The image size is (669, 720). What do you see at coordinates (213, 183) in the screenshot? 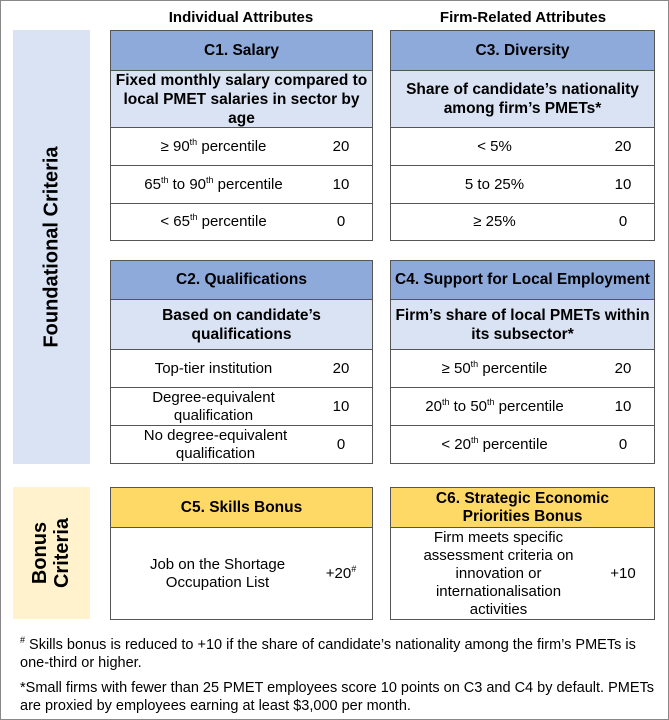
I see `c1-row-label: 65th to 90th percentile` at bounding box center [213, 183].